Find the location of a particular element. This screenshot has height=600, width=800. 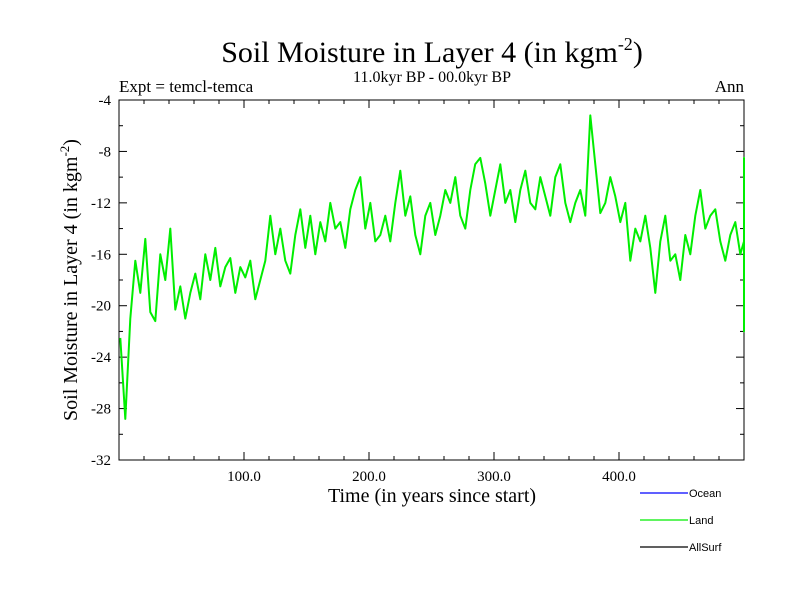

y-axis-label-main: Soil Moisture in Layer 4 (in kgm is located at coordinates (71, 288).